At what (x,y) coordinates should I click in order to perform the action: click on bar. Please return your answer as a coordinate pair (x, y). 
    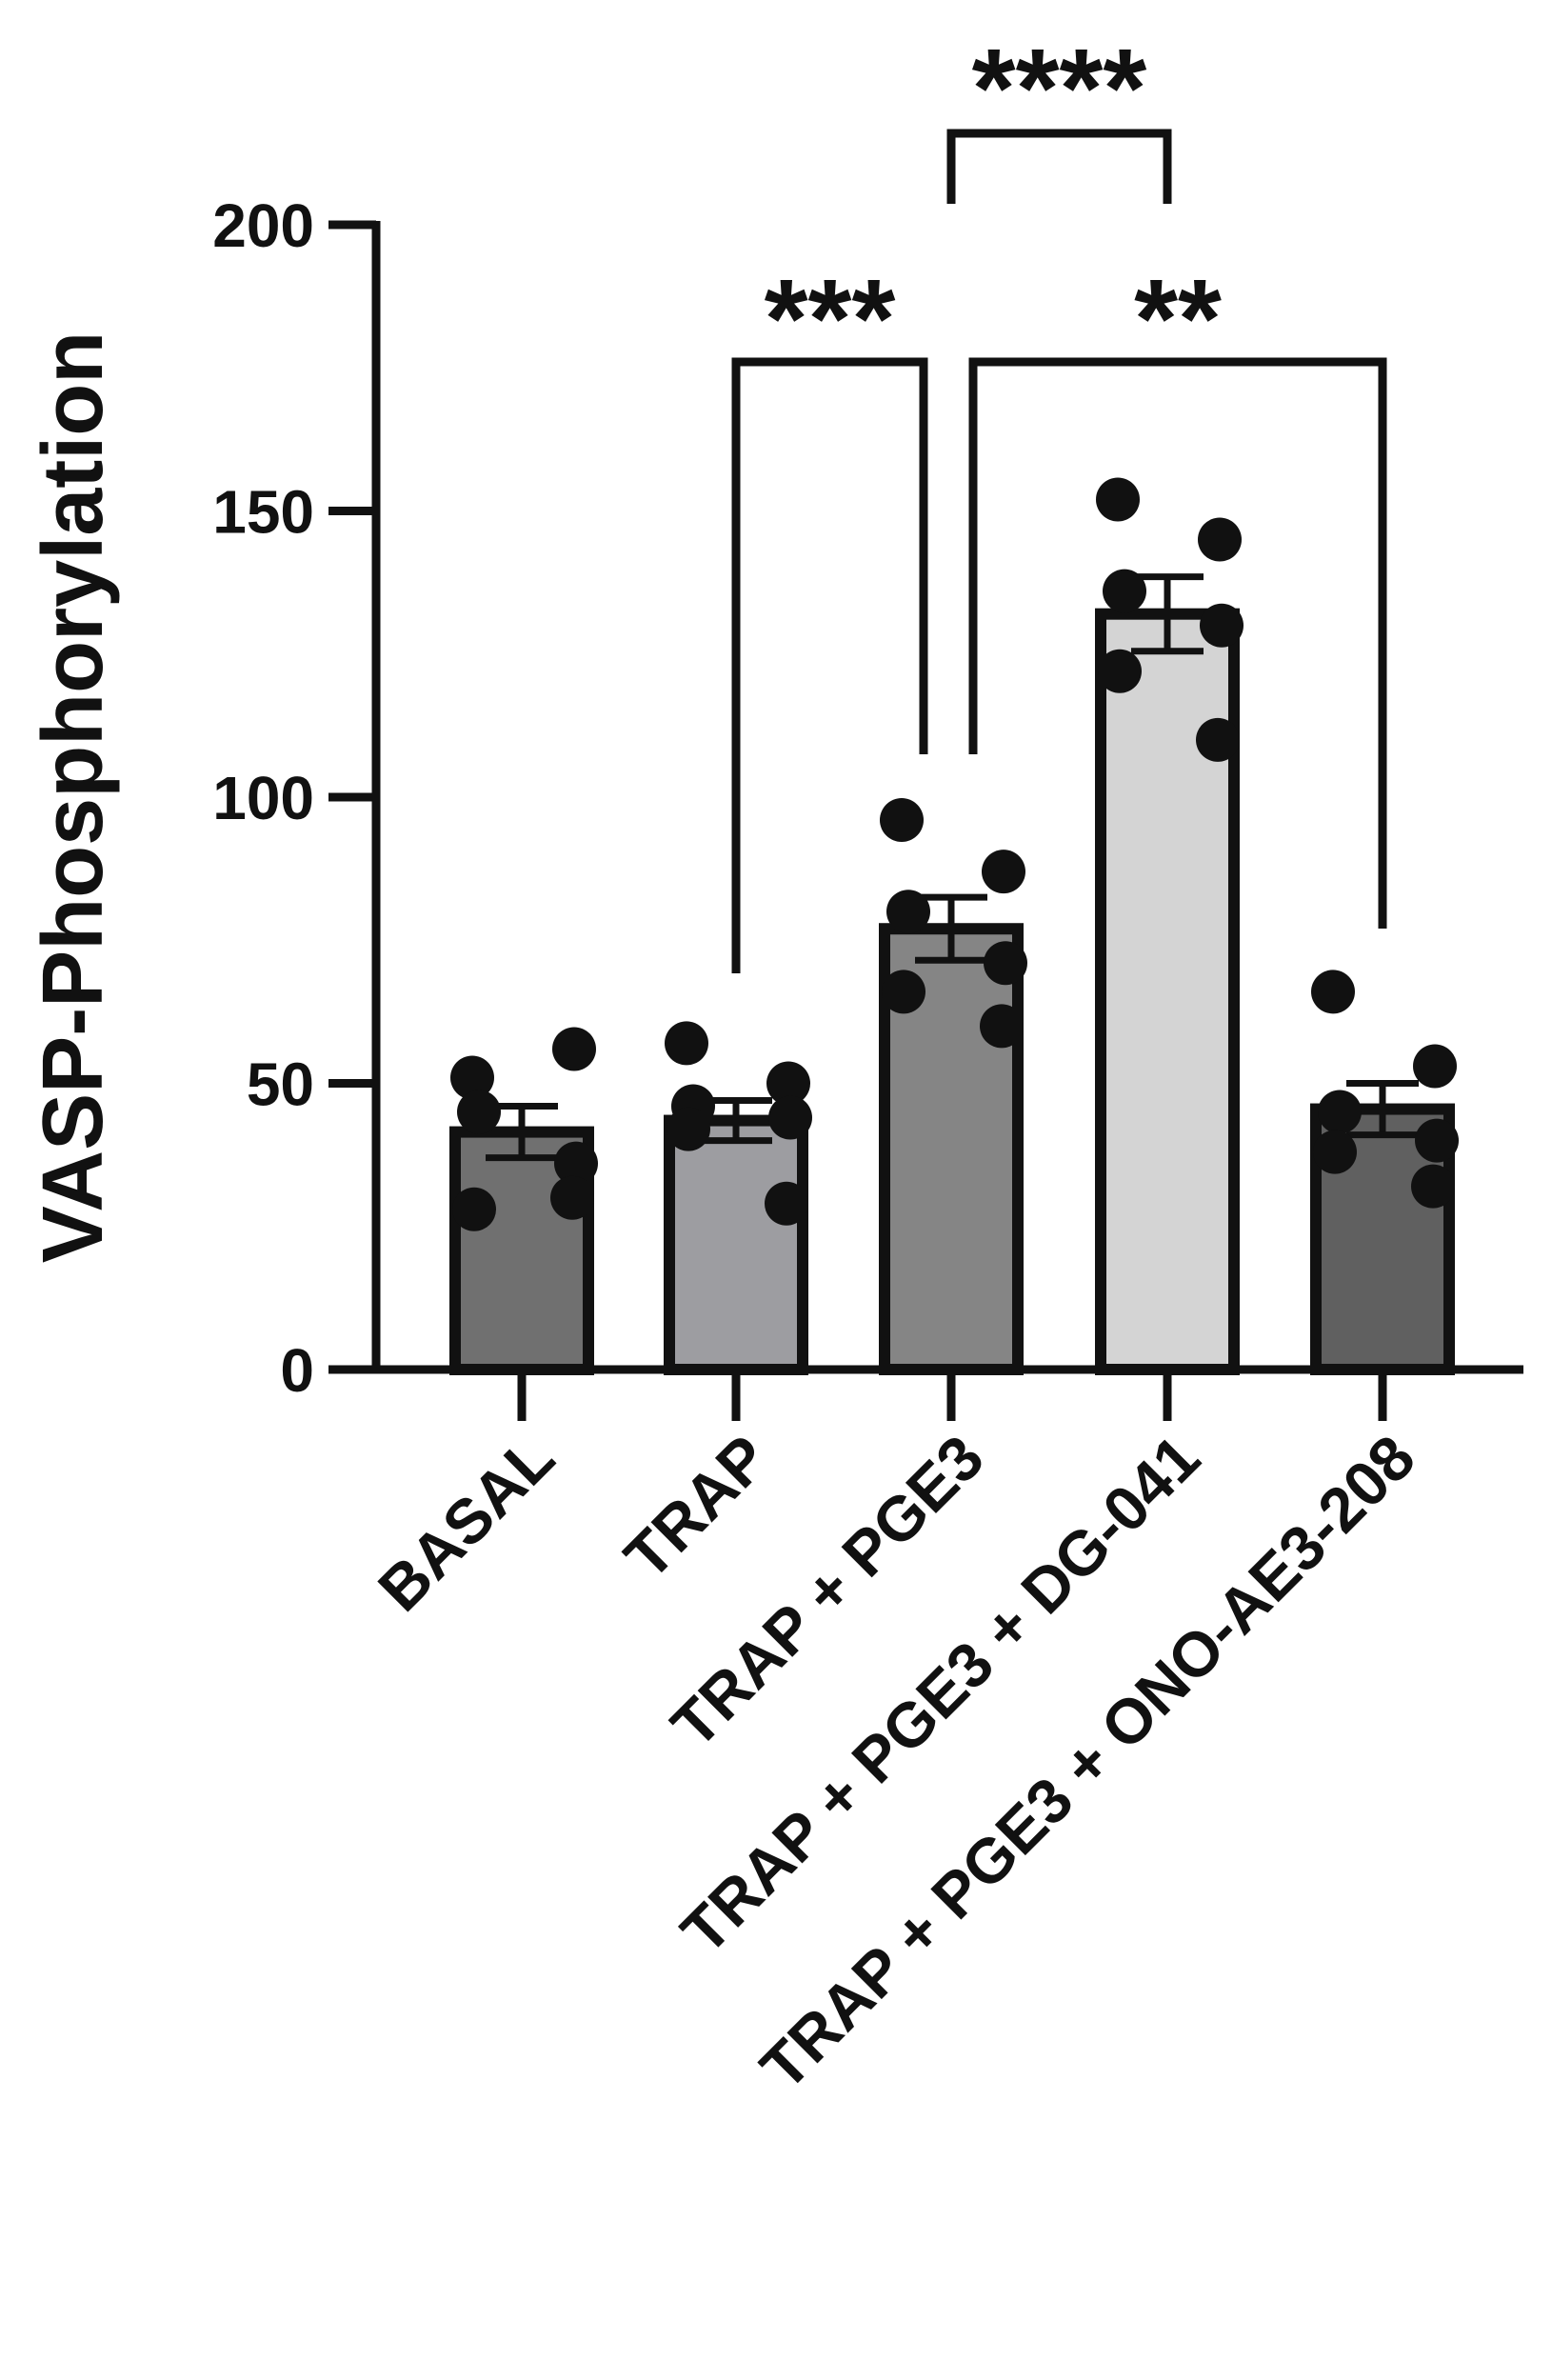
    Looking at the image, I should click on (736, 1244).